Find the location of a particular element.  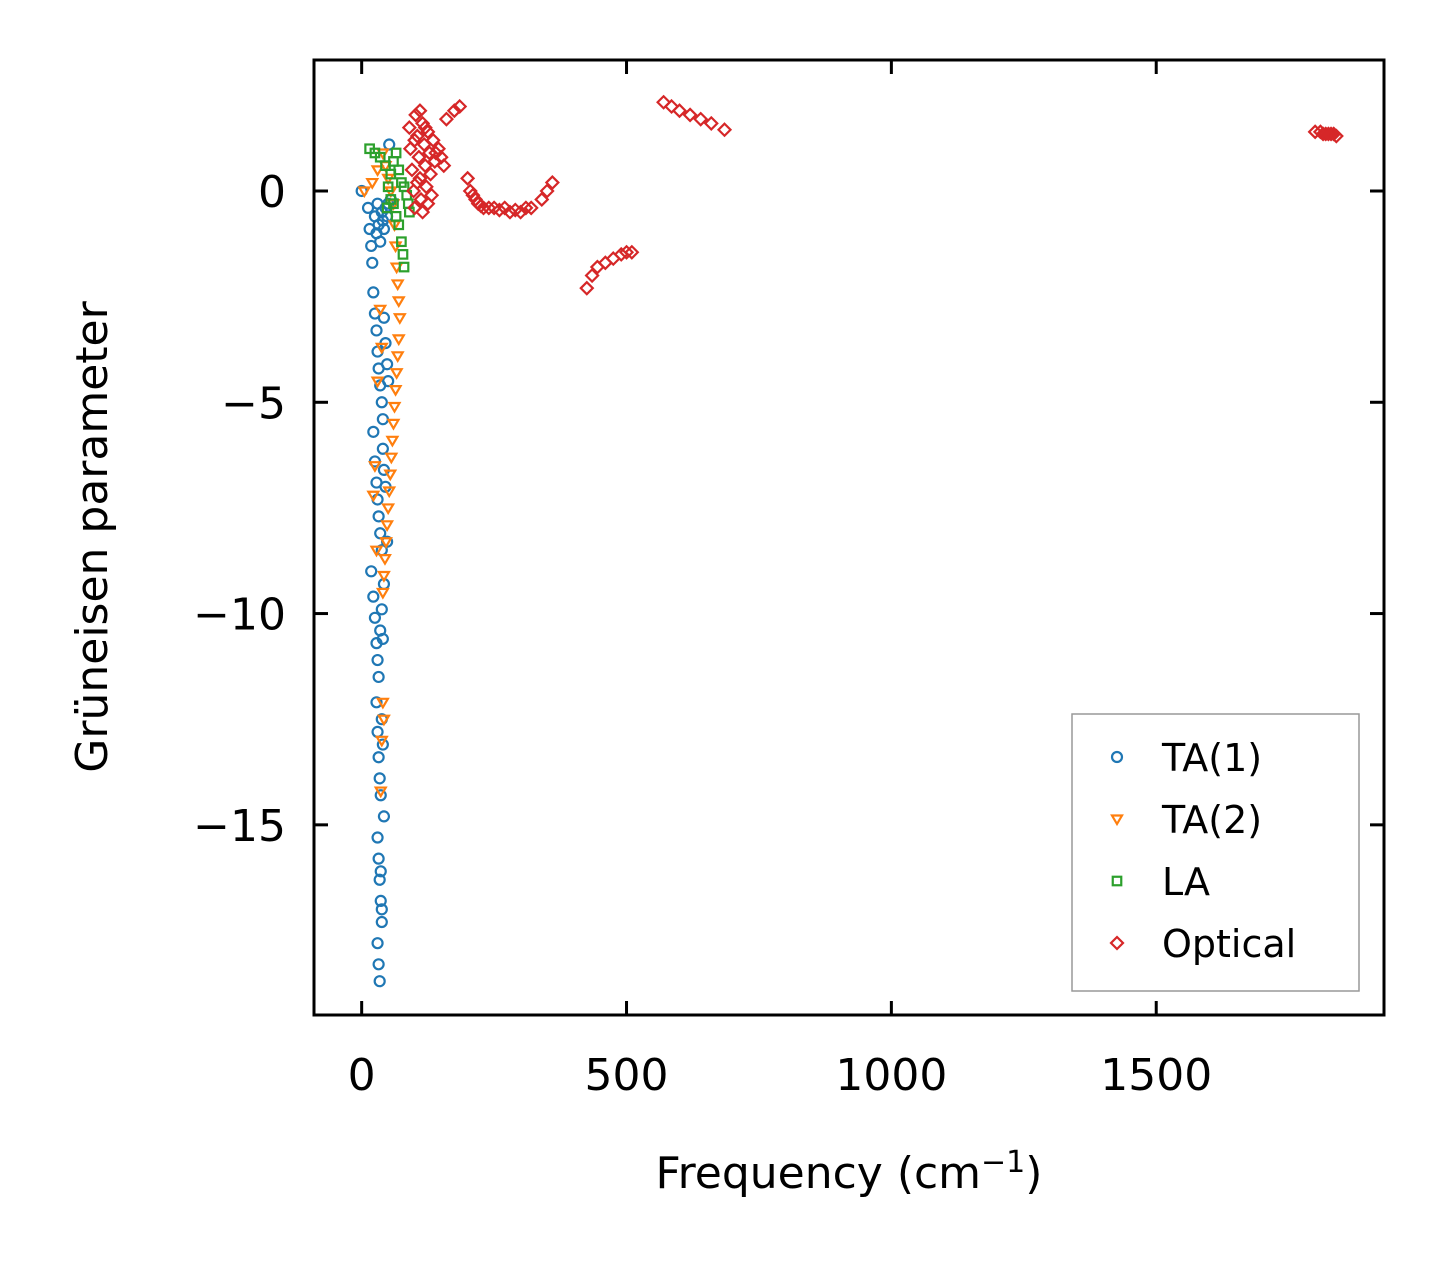

x-tick-label: 0 is located at coordinates (362, 1075).